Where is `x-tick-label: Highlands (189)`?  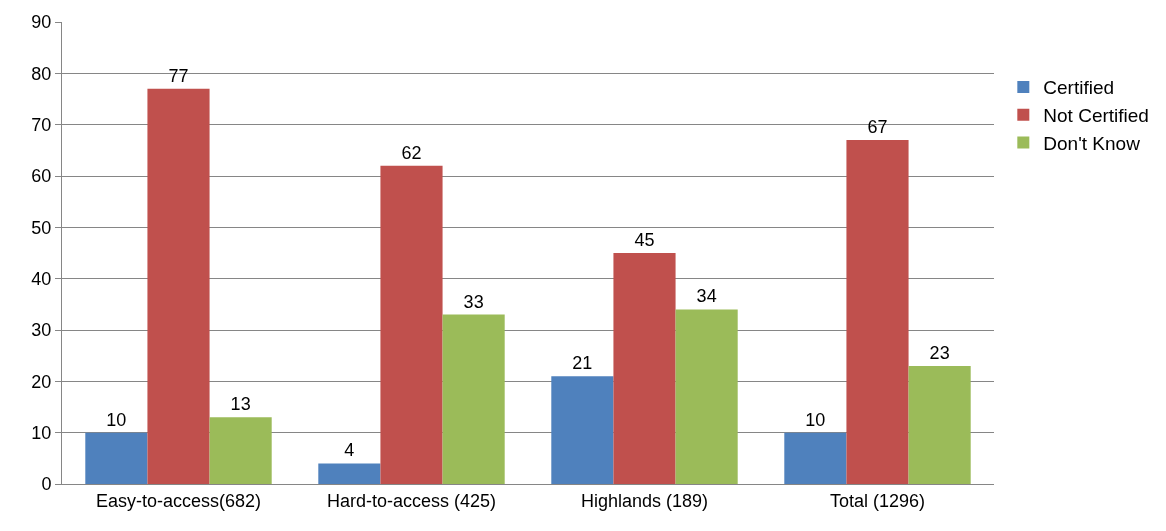
x-tick-label: Highlands (189) is located at coordinates (644, 500).